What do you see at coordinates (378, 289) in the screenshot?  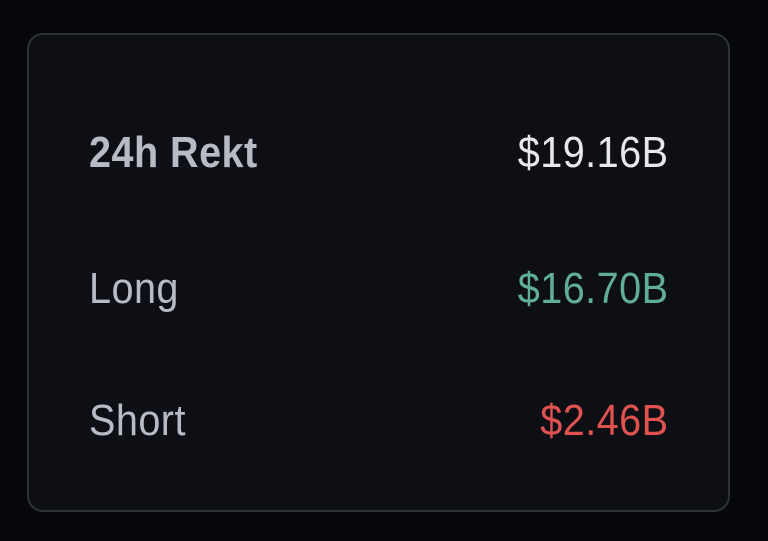 I see `row-long: Long $16.70B` at bounding box center [378, 289].